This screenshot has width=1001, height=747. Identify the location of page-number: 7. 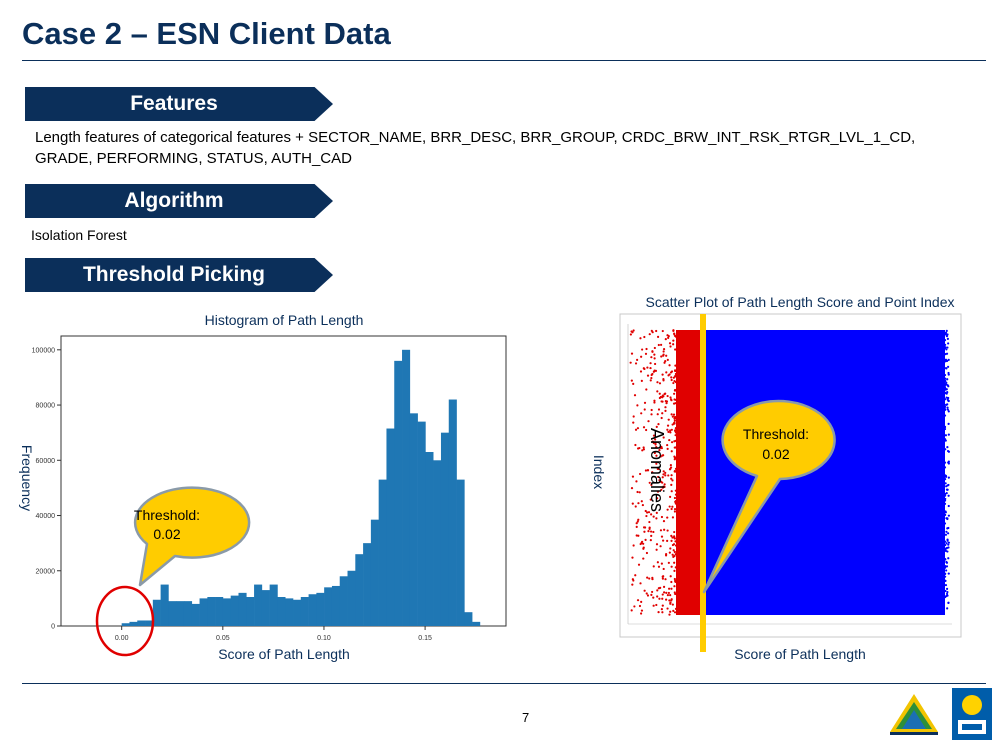
(526, 717).